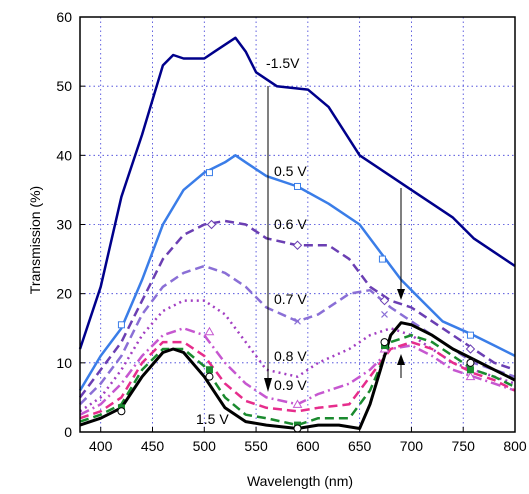  Describe the element at coordinates (64, 363) in the screenshot. I see `y-tick-label: 10` at that location.